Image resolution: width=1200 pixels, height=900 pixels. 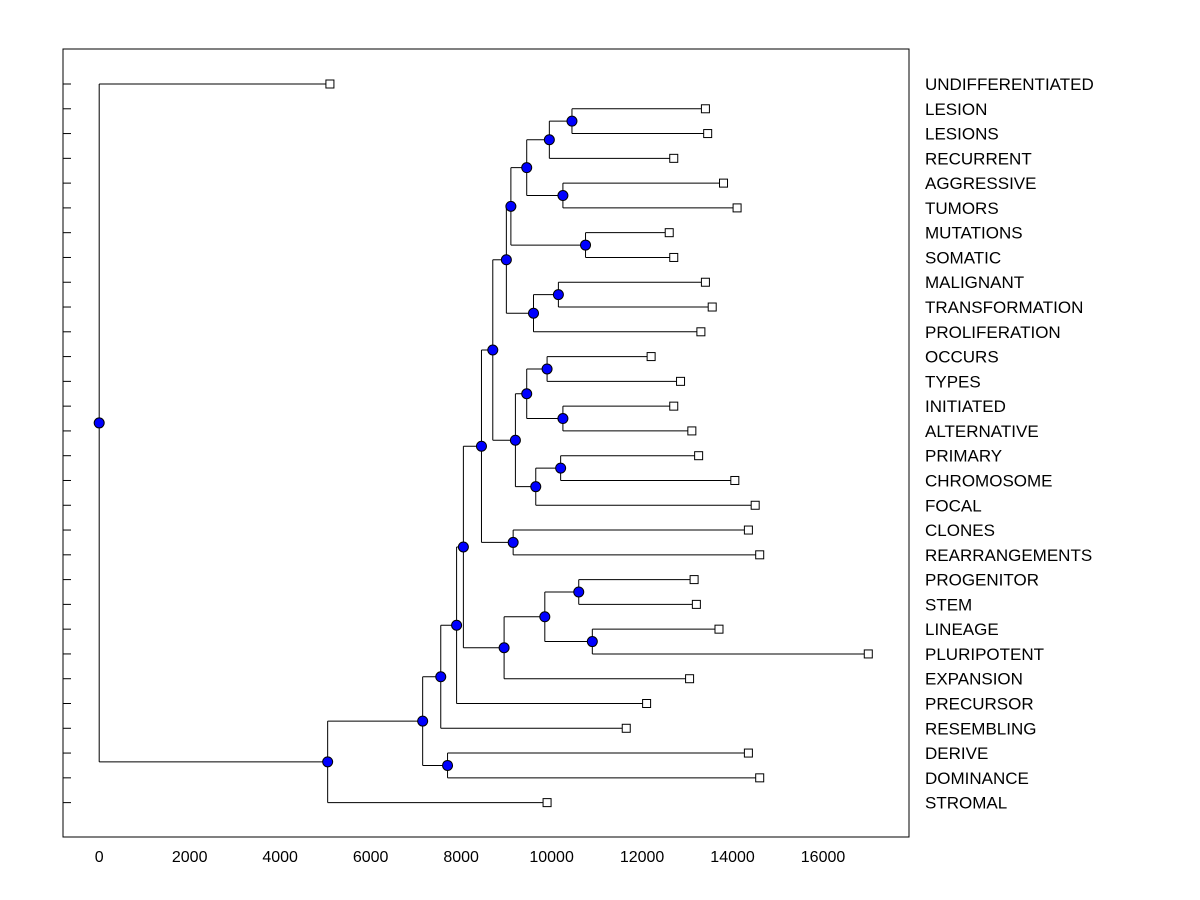 I want to click on leaf-label: CLONES, so click(x=960, y=530).